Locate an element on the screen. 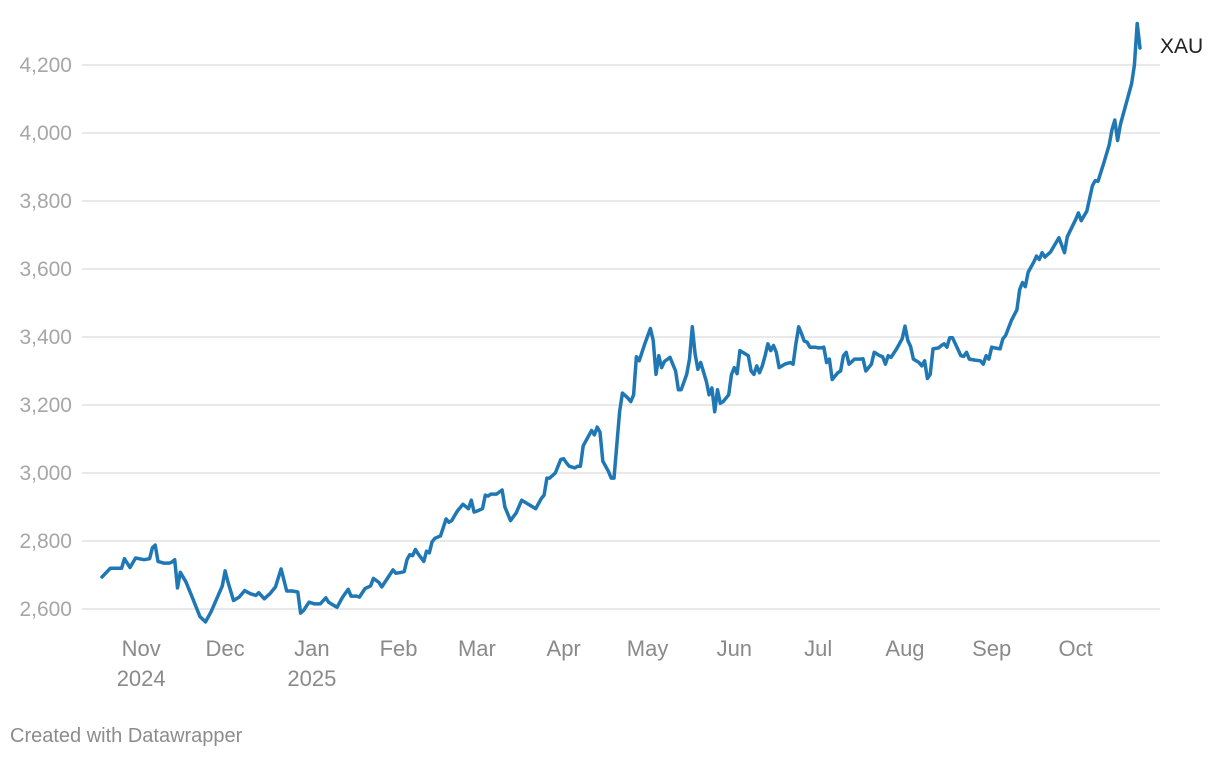 The width and height of the screenshot is (1220, 760). x-tick-label: May is located at coordinates (648, 648).